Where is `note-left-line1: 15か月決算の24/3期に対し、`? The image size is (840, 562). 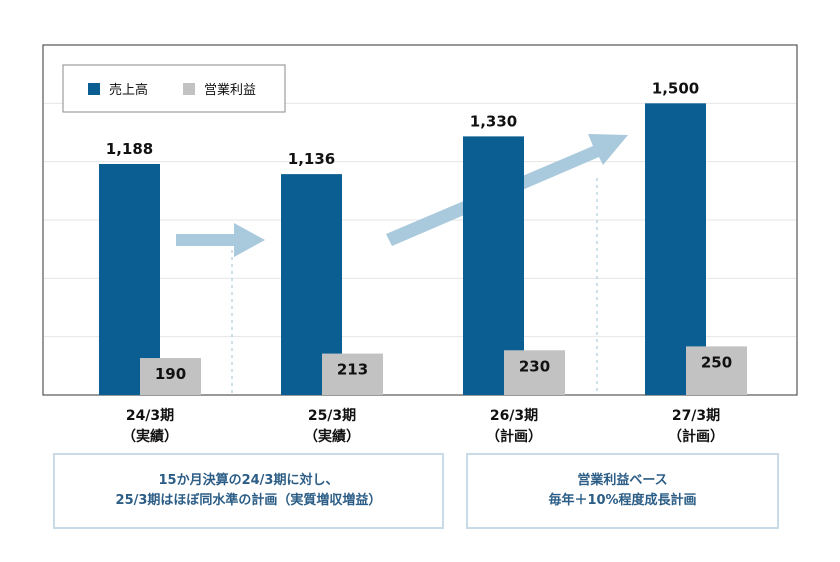 note-left-line1: 15か月決算の24/3期に対し、 is located at coordinates (248, 480).